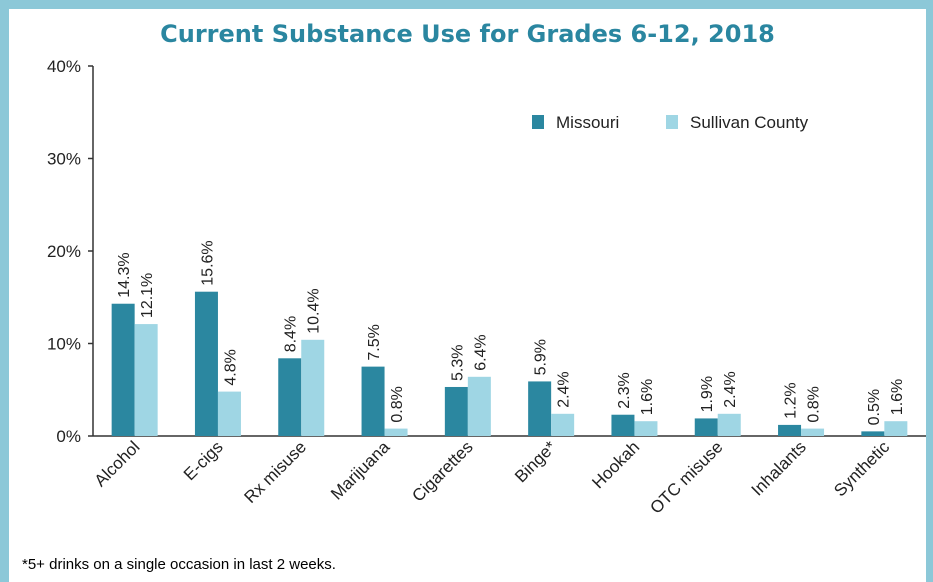  I want to click on x-tick-label: Inhalants, so click(779, 468).